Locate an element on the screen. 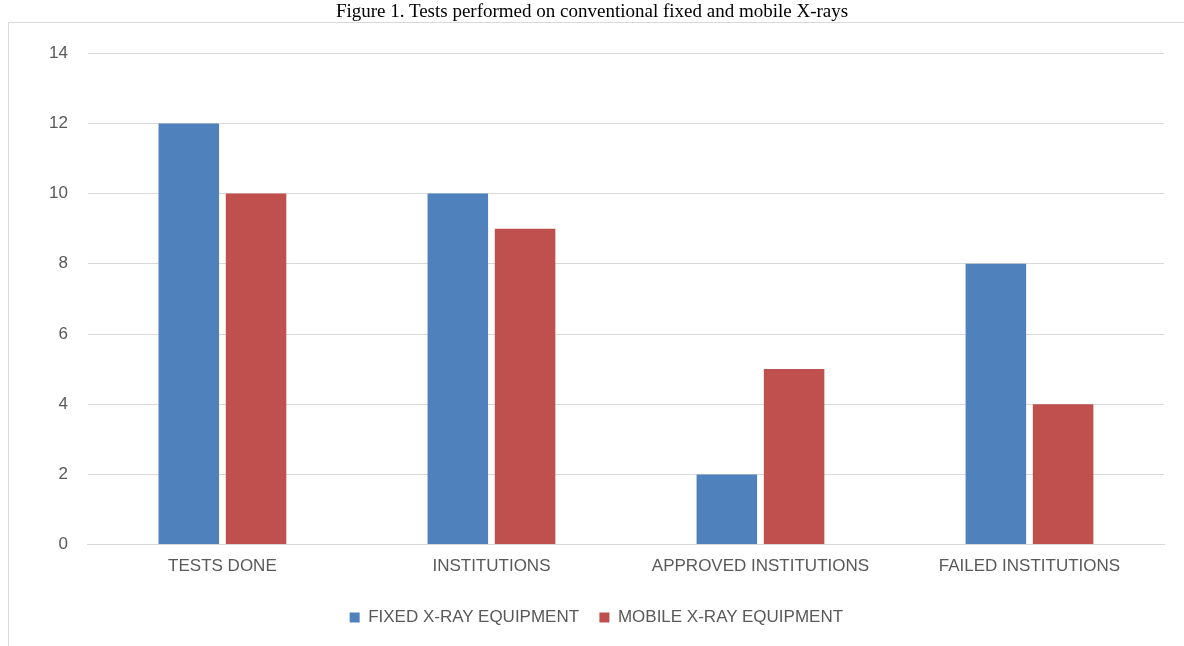 The height and width of the screenshot is (646, 1184). y-tick-label: 6 is located at coordinates (63, 333).